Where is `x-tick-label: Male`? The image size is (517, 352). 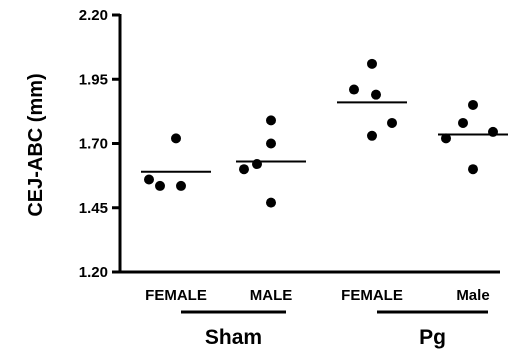
x-tick-label: Male is located at coordinates (472, 295).